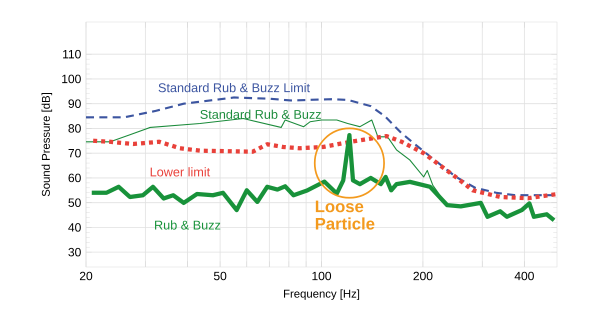  I want to click on y-tick-label: 80, so click(74, 128).